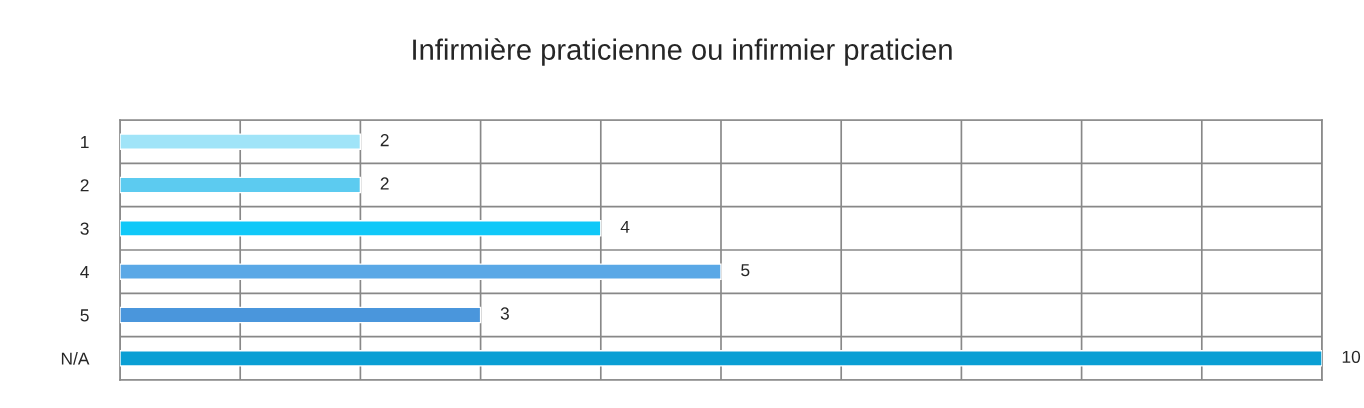  What do you see at coordinates (745, 270) in the screenshot?
I see `data-label: 5` at bounding box center [745, 270].